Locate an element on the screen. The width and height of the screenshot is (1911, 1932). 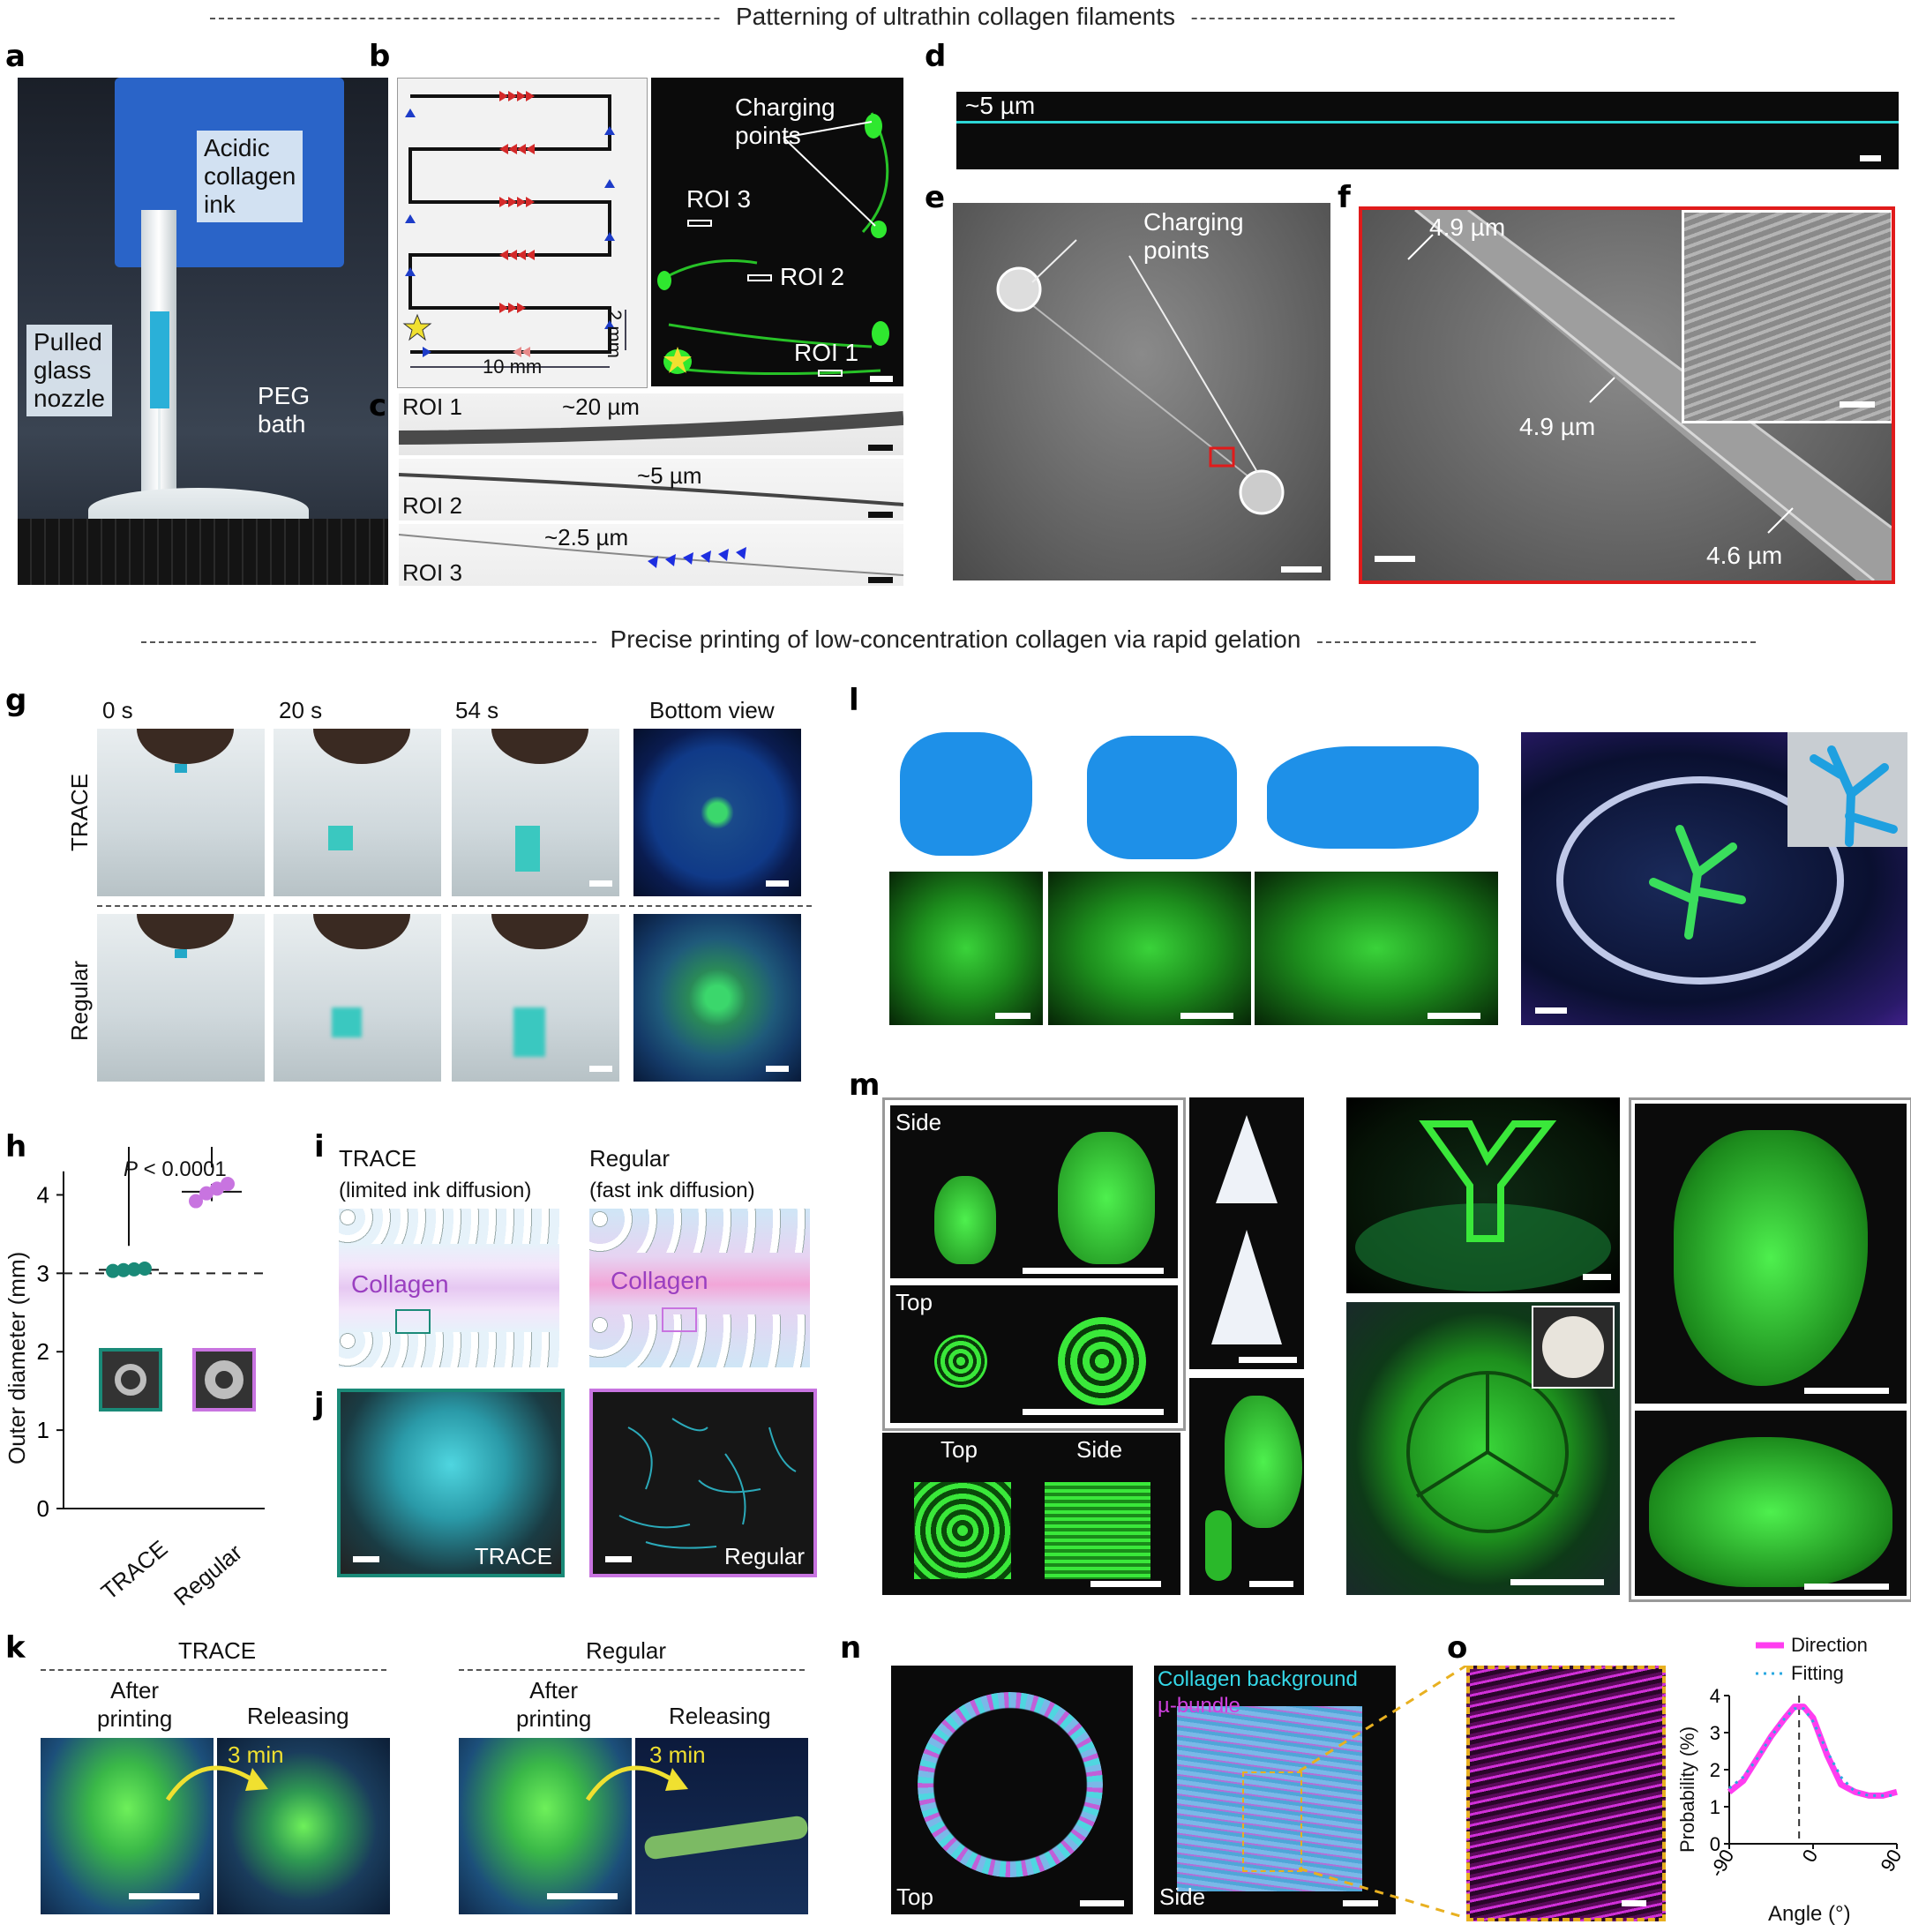
k-trace-after-image is located at coordinates (128, 1826).